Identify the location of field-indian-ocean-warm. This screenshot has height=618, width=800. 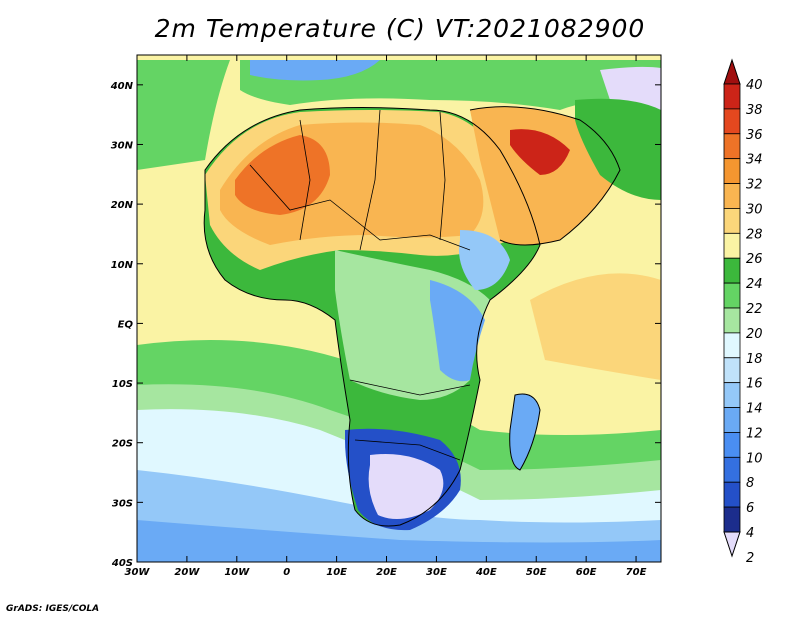
(595, 326).